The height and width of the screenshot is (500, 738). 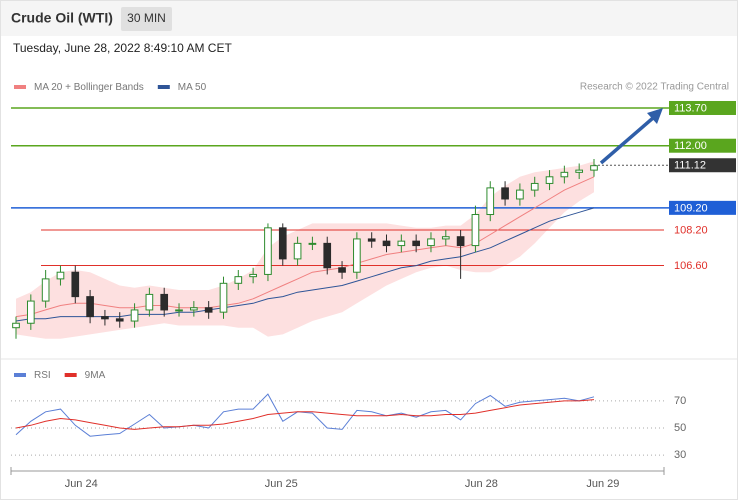 What do you see at coordinates (691, 230) in the screenshot?
I see `level-label: 108.20` at bounding box center [691, 230].